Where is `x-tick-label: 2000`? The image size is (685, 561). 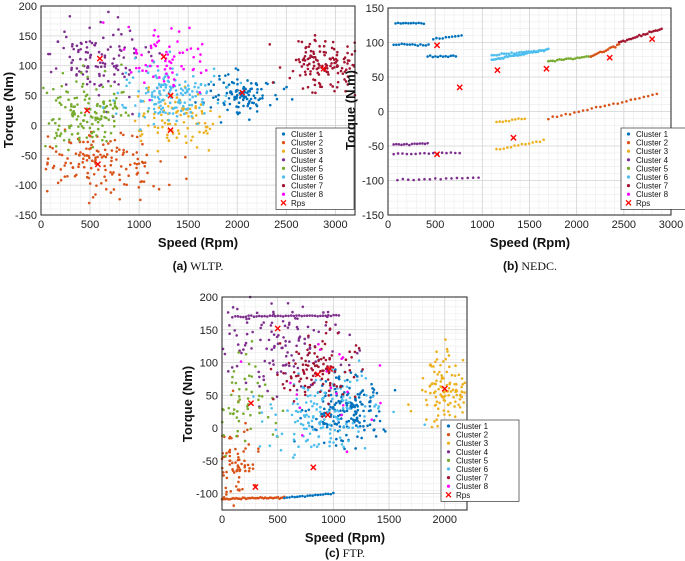
x-tick-label: 2000 is located at coordinates (444, 520).